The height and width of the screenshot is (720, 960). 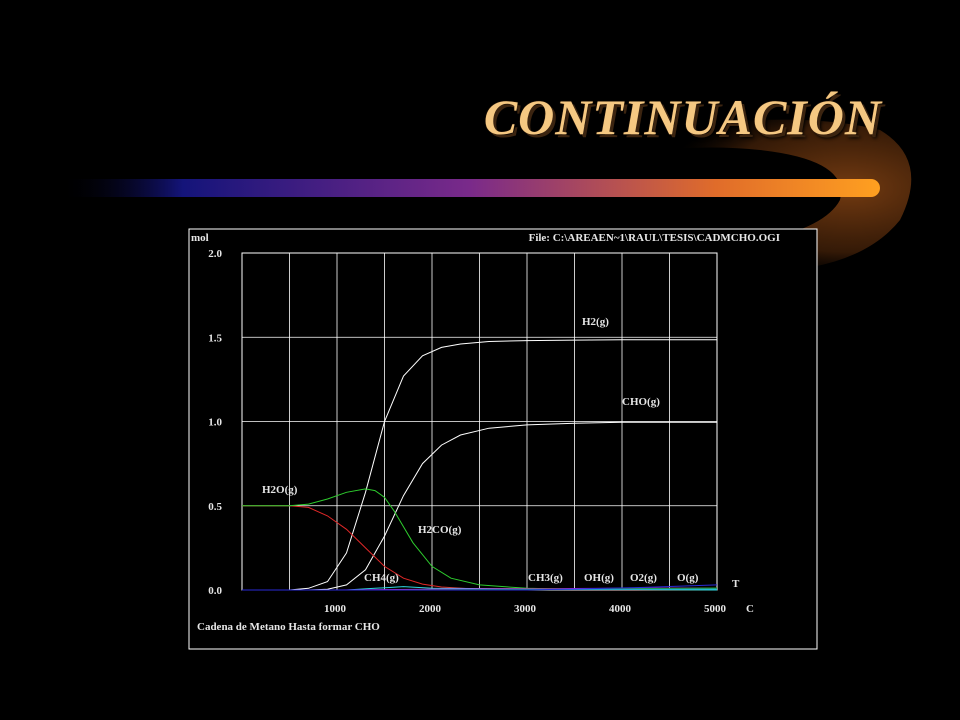 What do you see at coordinates (288, 627) in the screenshot?
I see `chart-caption: Cadena de Metano Hasta formar CHO` at bounding box center [288, 627].